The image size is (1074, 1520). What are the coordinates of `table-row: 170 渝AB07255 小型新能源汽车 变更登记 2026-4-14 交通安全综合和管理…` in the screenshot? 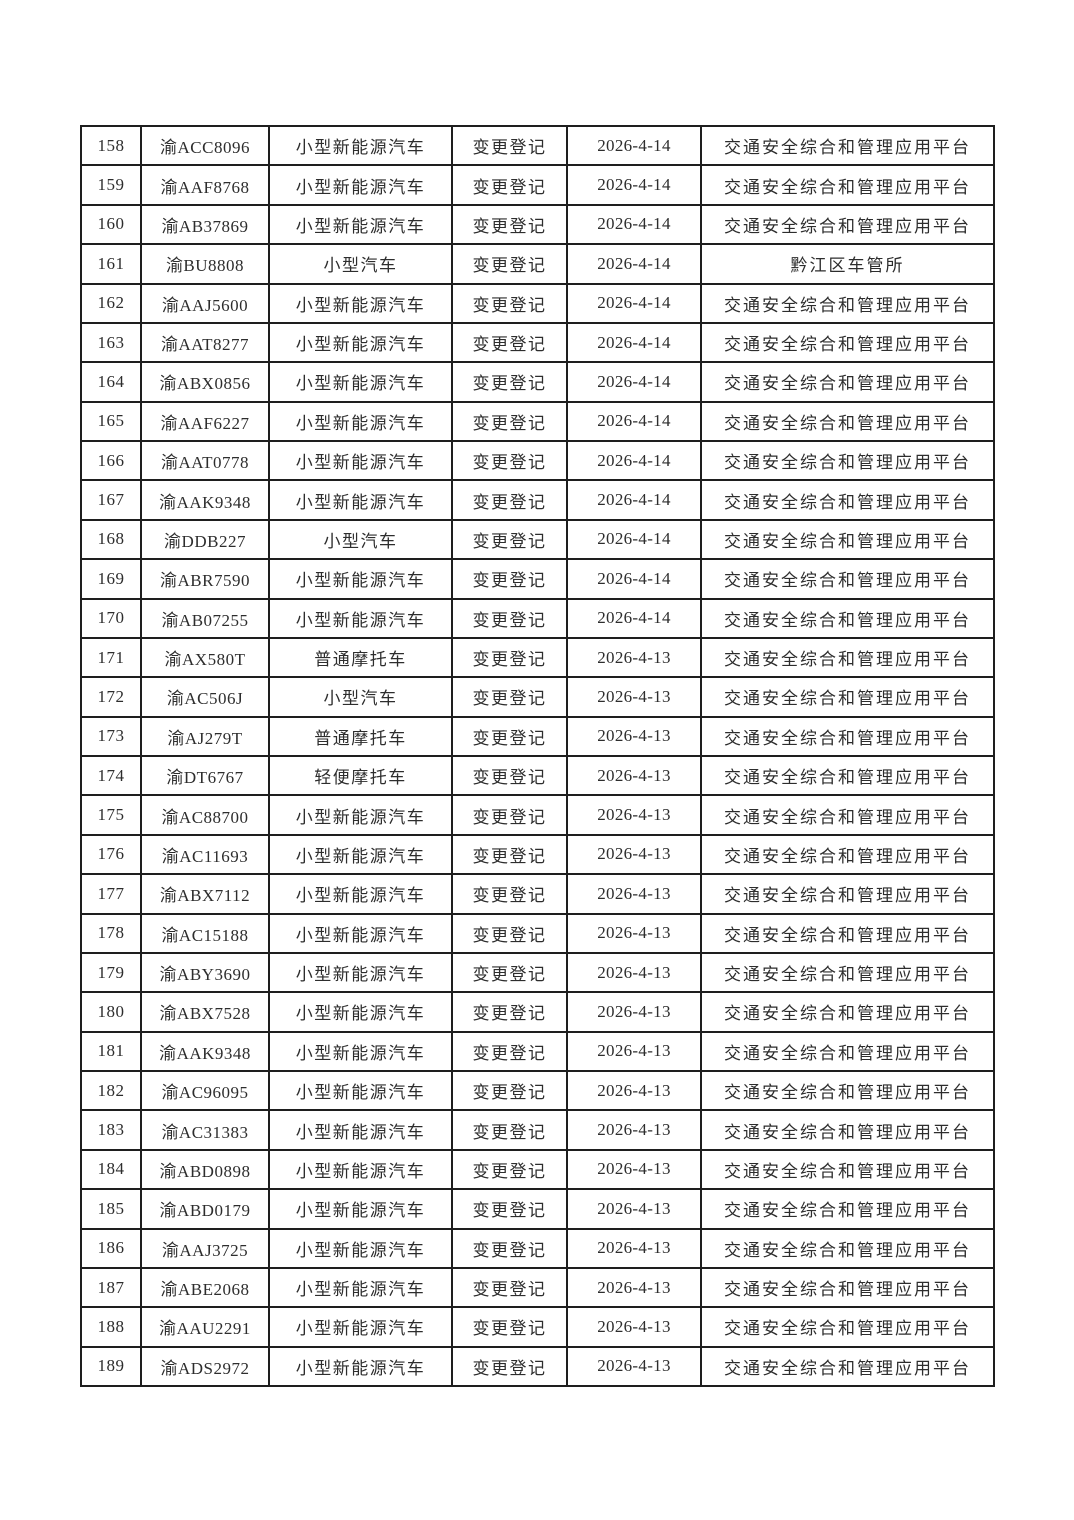 It's located at (537, 618).